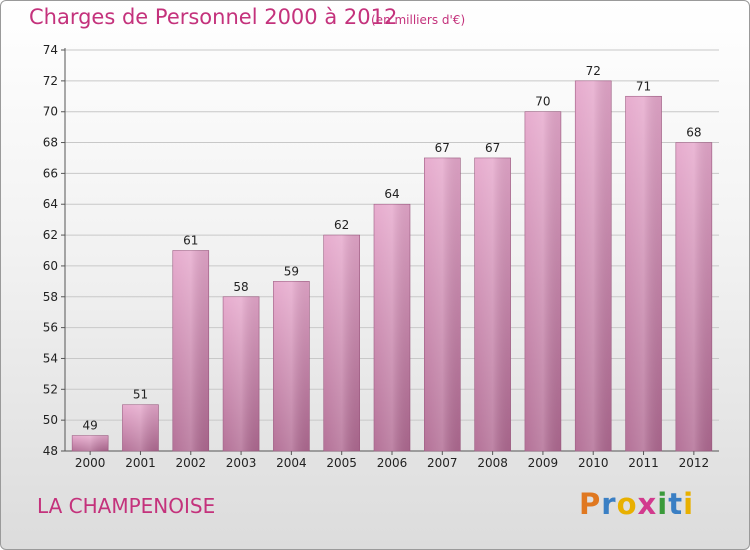 The width and height of the screenshot is (750, 550). Describe the element at coordinates (50, 420) in the screenshot. I see `y-tick-label: 50` at that location.